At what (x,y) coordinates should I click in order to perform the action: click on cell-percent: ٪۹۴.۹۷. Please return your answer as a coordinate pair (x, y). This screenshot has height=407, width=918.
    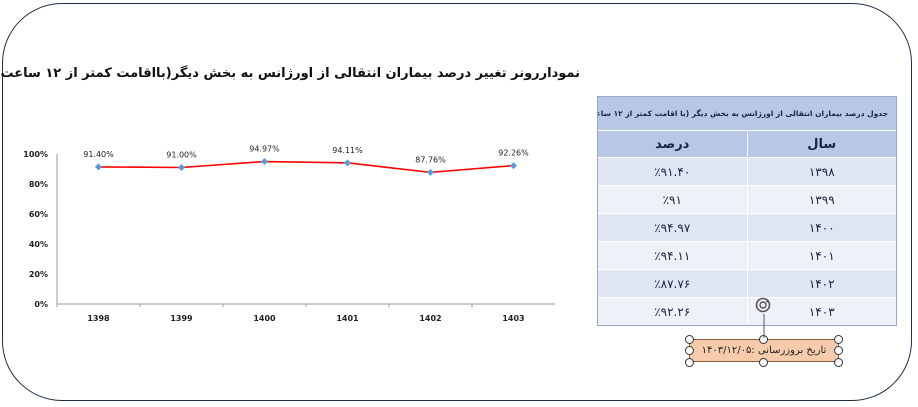
    Looking at the image, I should click on (672, 227).